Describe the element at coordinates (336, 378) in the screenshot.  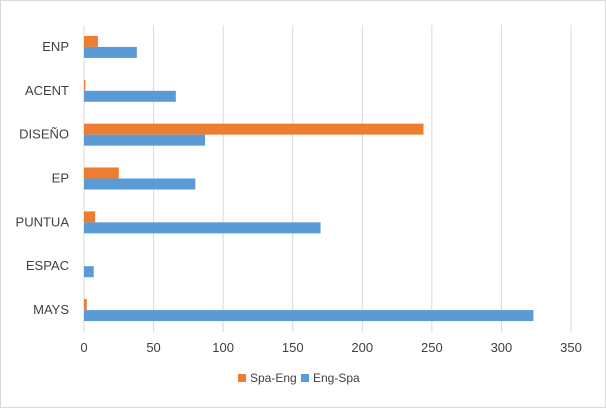
I see `legend-label-eng-spa: Eng-Spa` at that location.